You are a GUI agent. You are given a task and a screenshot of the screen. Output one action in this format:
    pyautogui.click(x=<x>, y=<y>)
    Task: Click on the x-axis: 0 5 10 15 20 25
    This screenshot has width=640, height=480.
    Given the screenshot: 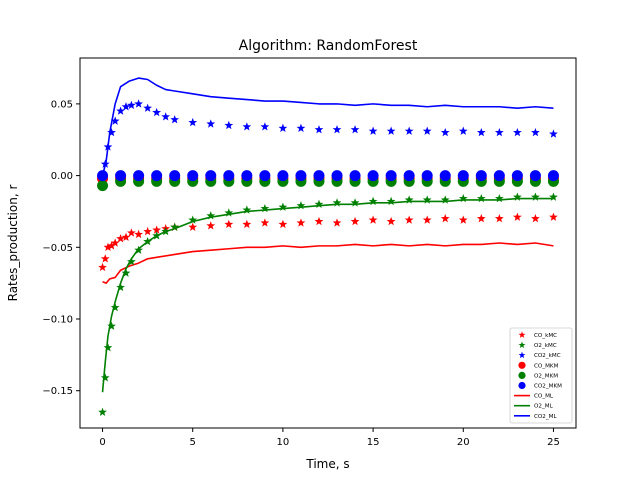 What is the action you would take?
    pyautogui.click(x=329, y=438)
    